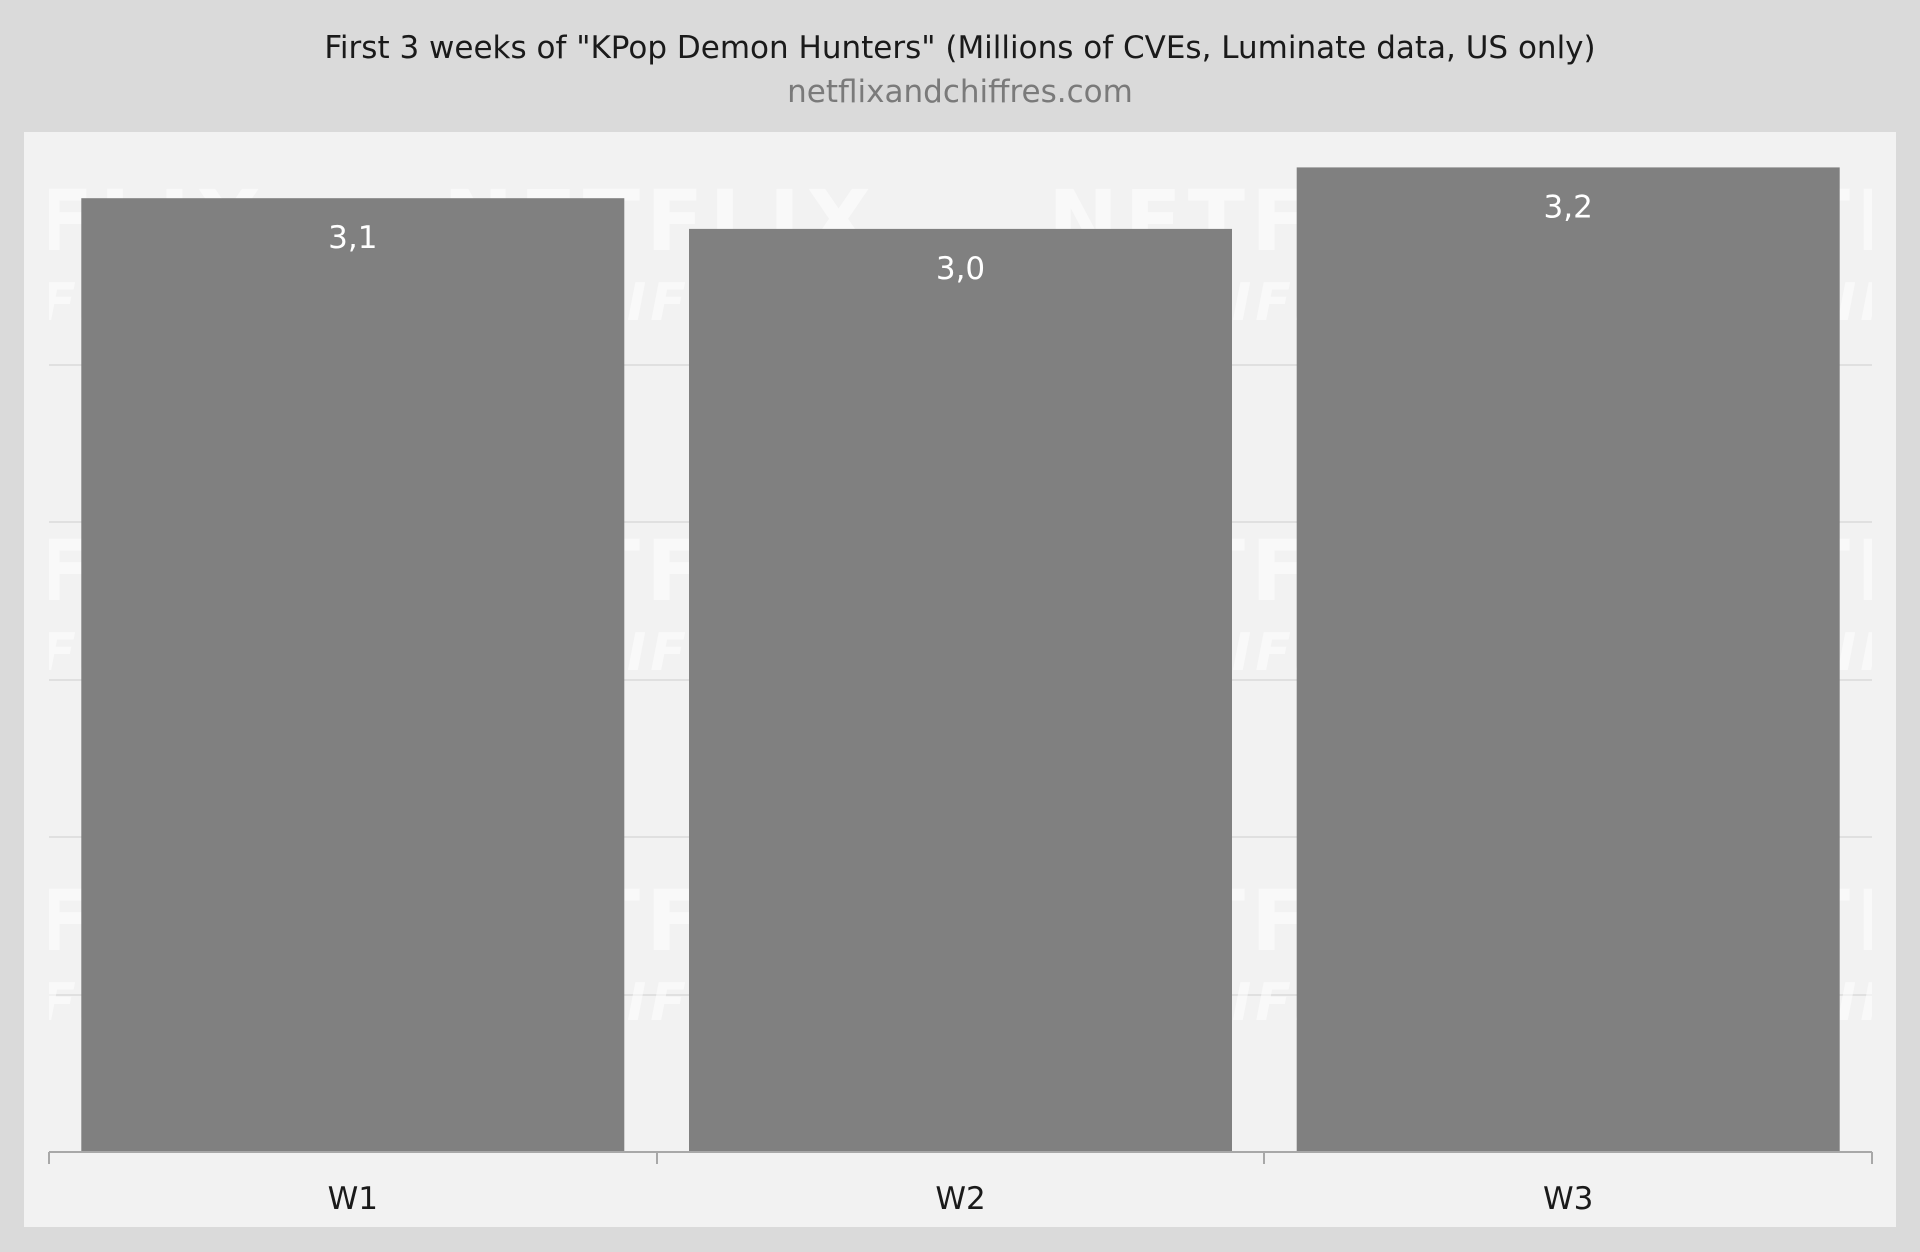 This screenshot has height=1252, width=1920. What do you see at coordinates (960, 92) in the screenshot?
I see `chart-subtitle: netflixandchiffres.com` at bounding box center [960, 92].